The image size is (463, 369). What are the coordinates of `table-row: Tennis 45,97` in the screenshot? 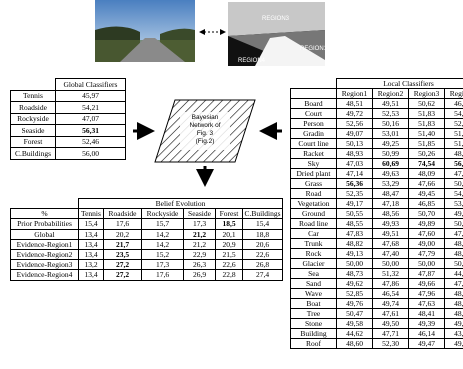 It's located at (68, 95).